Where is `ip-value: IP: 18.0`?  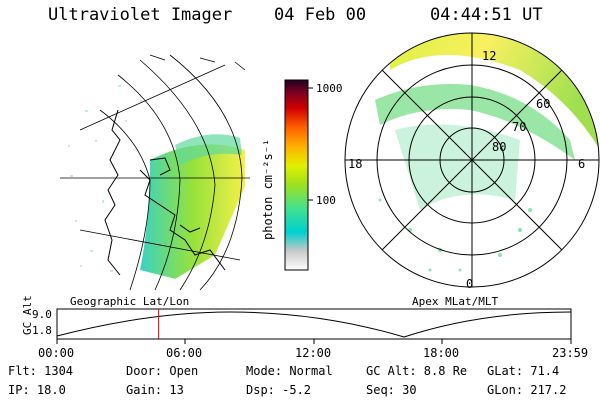
ip-value: IP: 18.0 is located at coordinates (37, 390).